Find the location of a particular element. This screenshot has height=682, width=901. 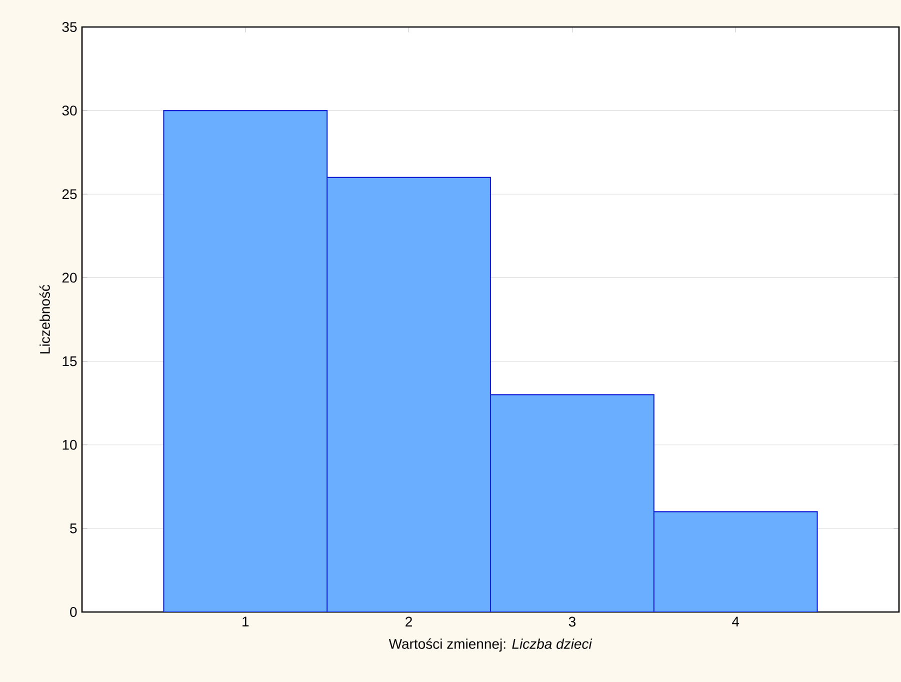

x-tick-label: 3 is located at coordinates (572, 621).